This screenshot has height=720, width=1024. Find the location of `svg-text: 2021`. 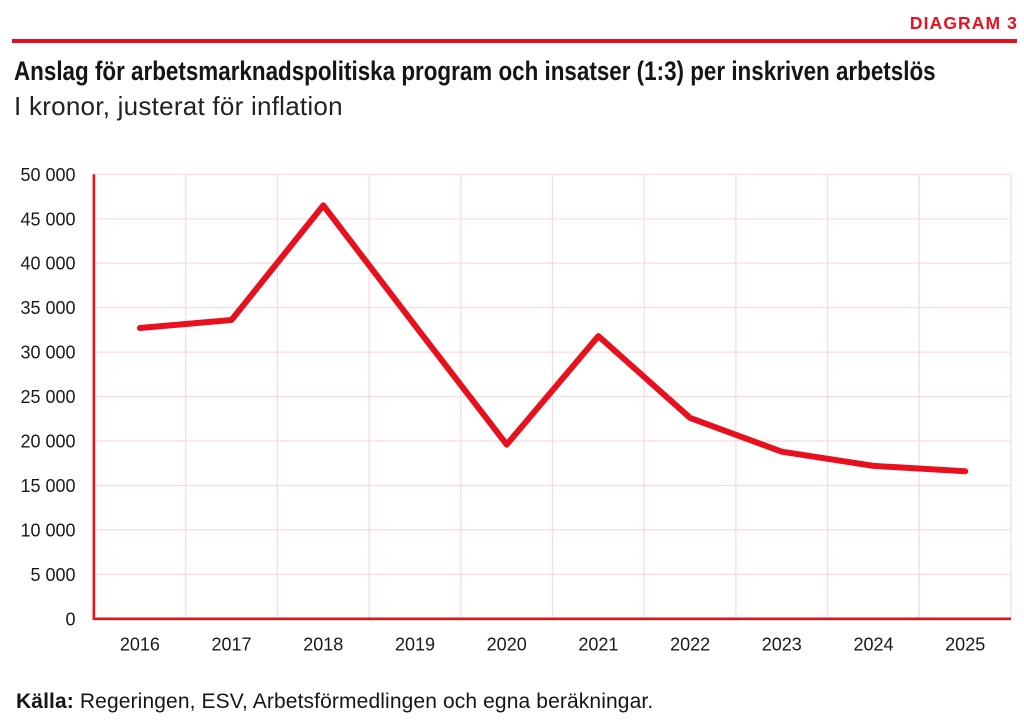

svg-text: 2021 is located at coordinates (598, 645).